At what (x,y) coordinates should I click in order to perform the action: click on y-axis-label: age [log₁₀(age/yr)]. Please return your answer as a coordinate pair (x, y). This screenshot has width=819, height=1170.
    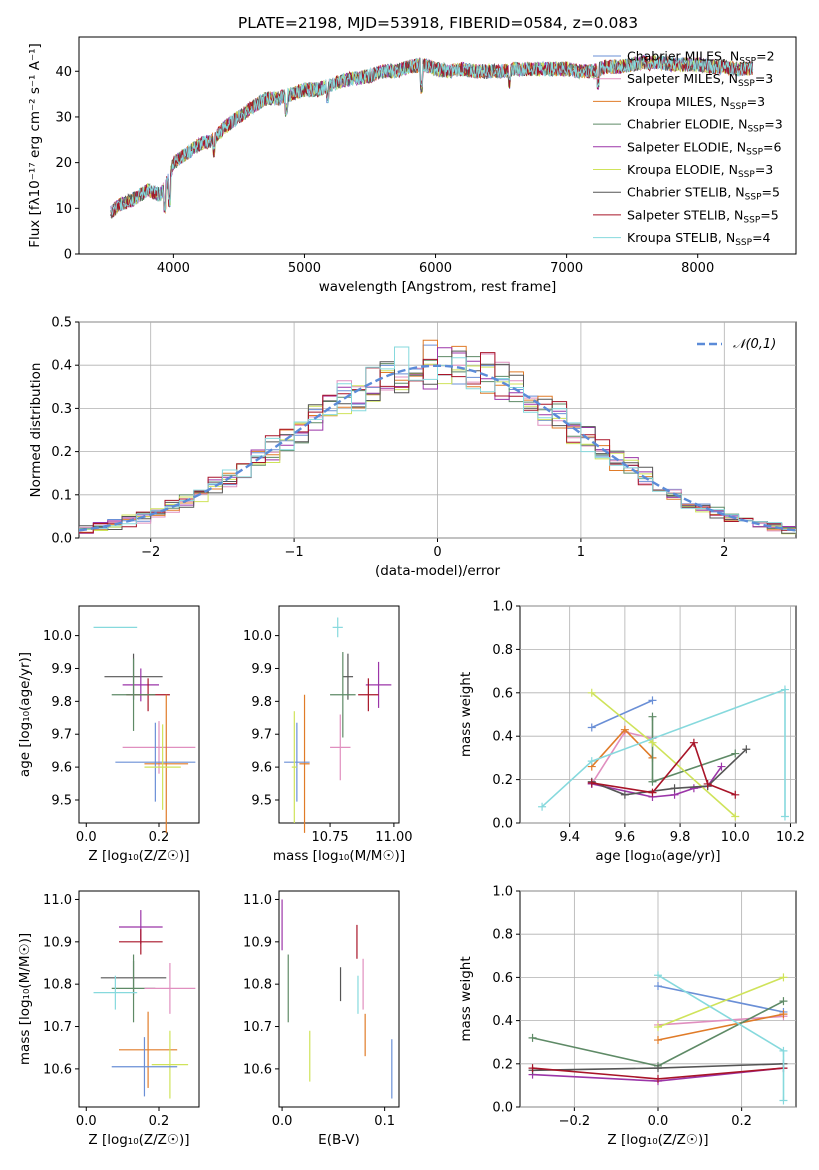
    Looking at the image, I should click on (25, 714).